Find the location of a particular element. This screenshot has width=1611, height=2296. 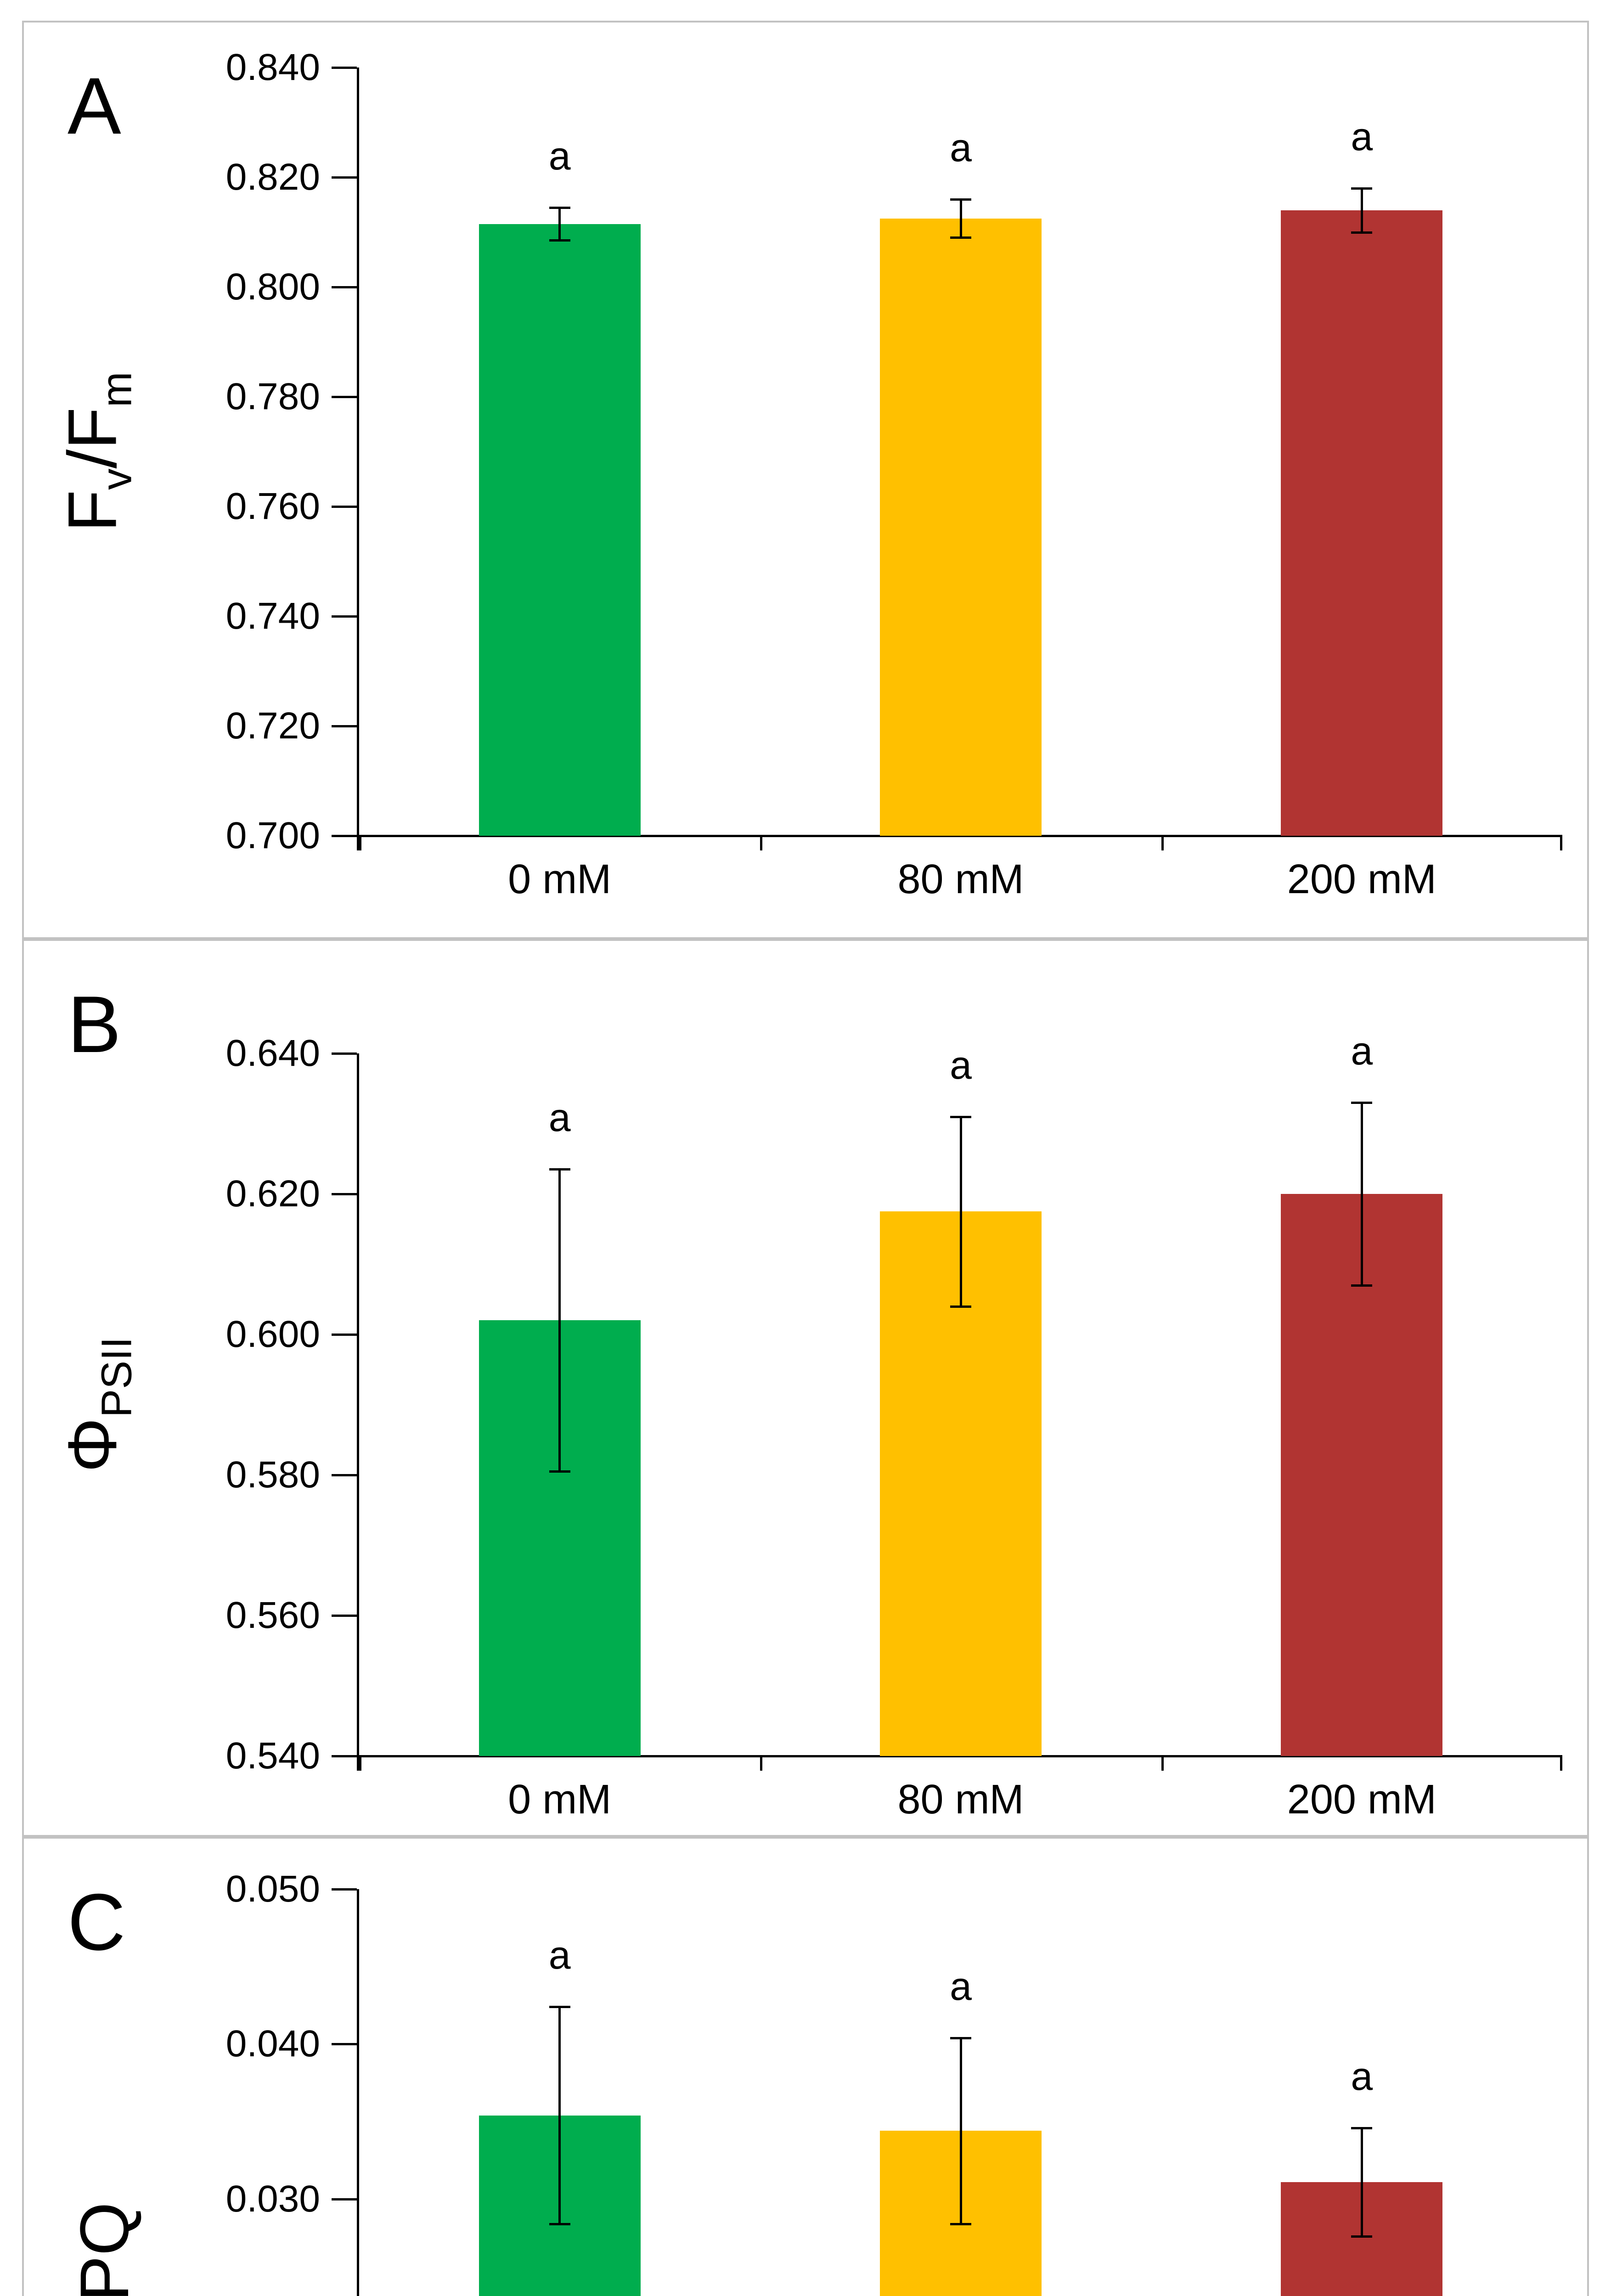

y-tick-label: 0.760 is located at coordinates (272, 506).